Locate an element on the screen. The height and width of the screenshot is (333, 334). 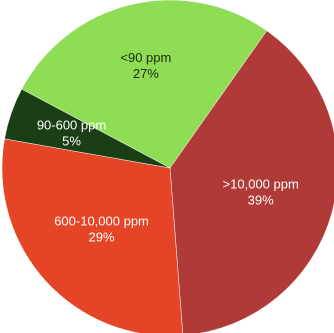
slice-percent-label: 29% is located at coordinates (102, 237).